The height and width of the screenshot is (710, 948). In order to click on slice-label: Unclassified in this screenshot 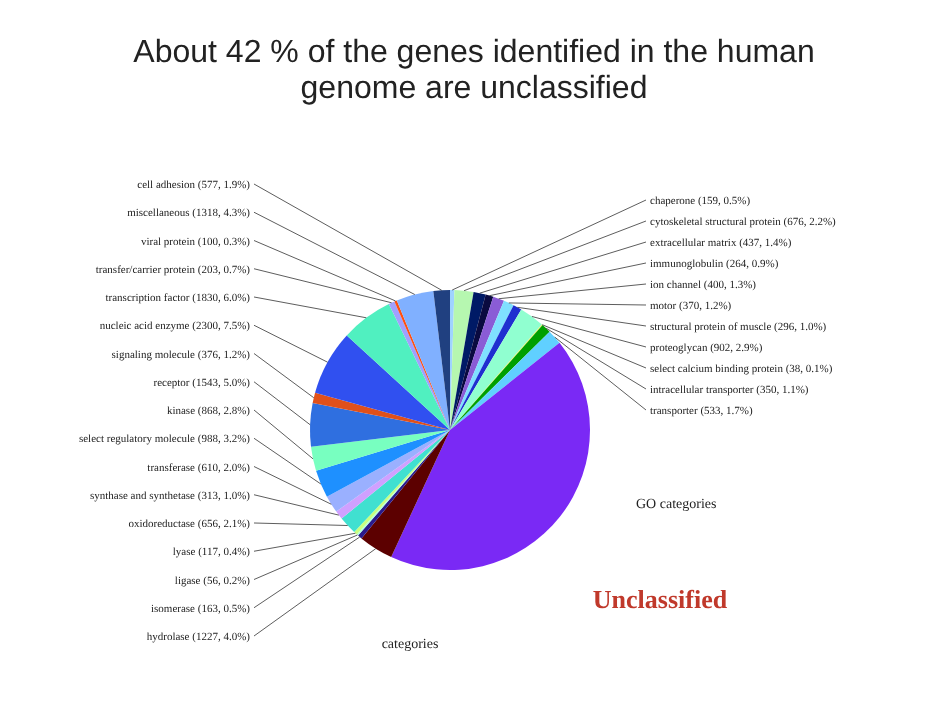, I will do `click(660, 599)`.